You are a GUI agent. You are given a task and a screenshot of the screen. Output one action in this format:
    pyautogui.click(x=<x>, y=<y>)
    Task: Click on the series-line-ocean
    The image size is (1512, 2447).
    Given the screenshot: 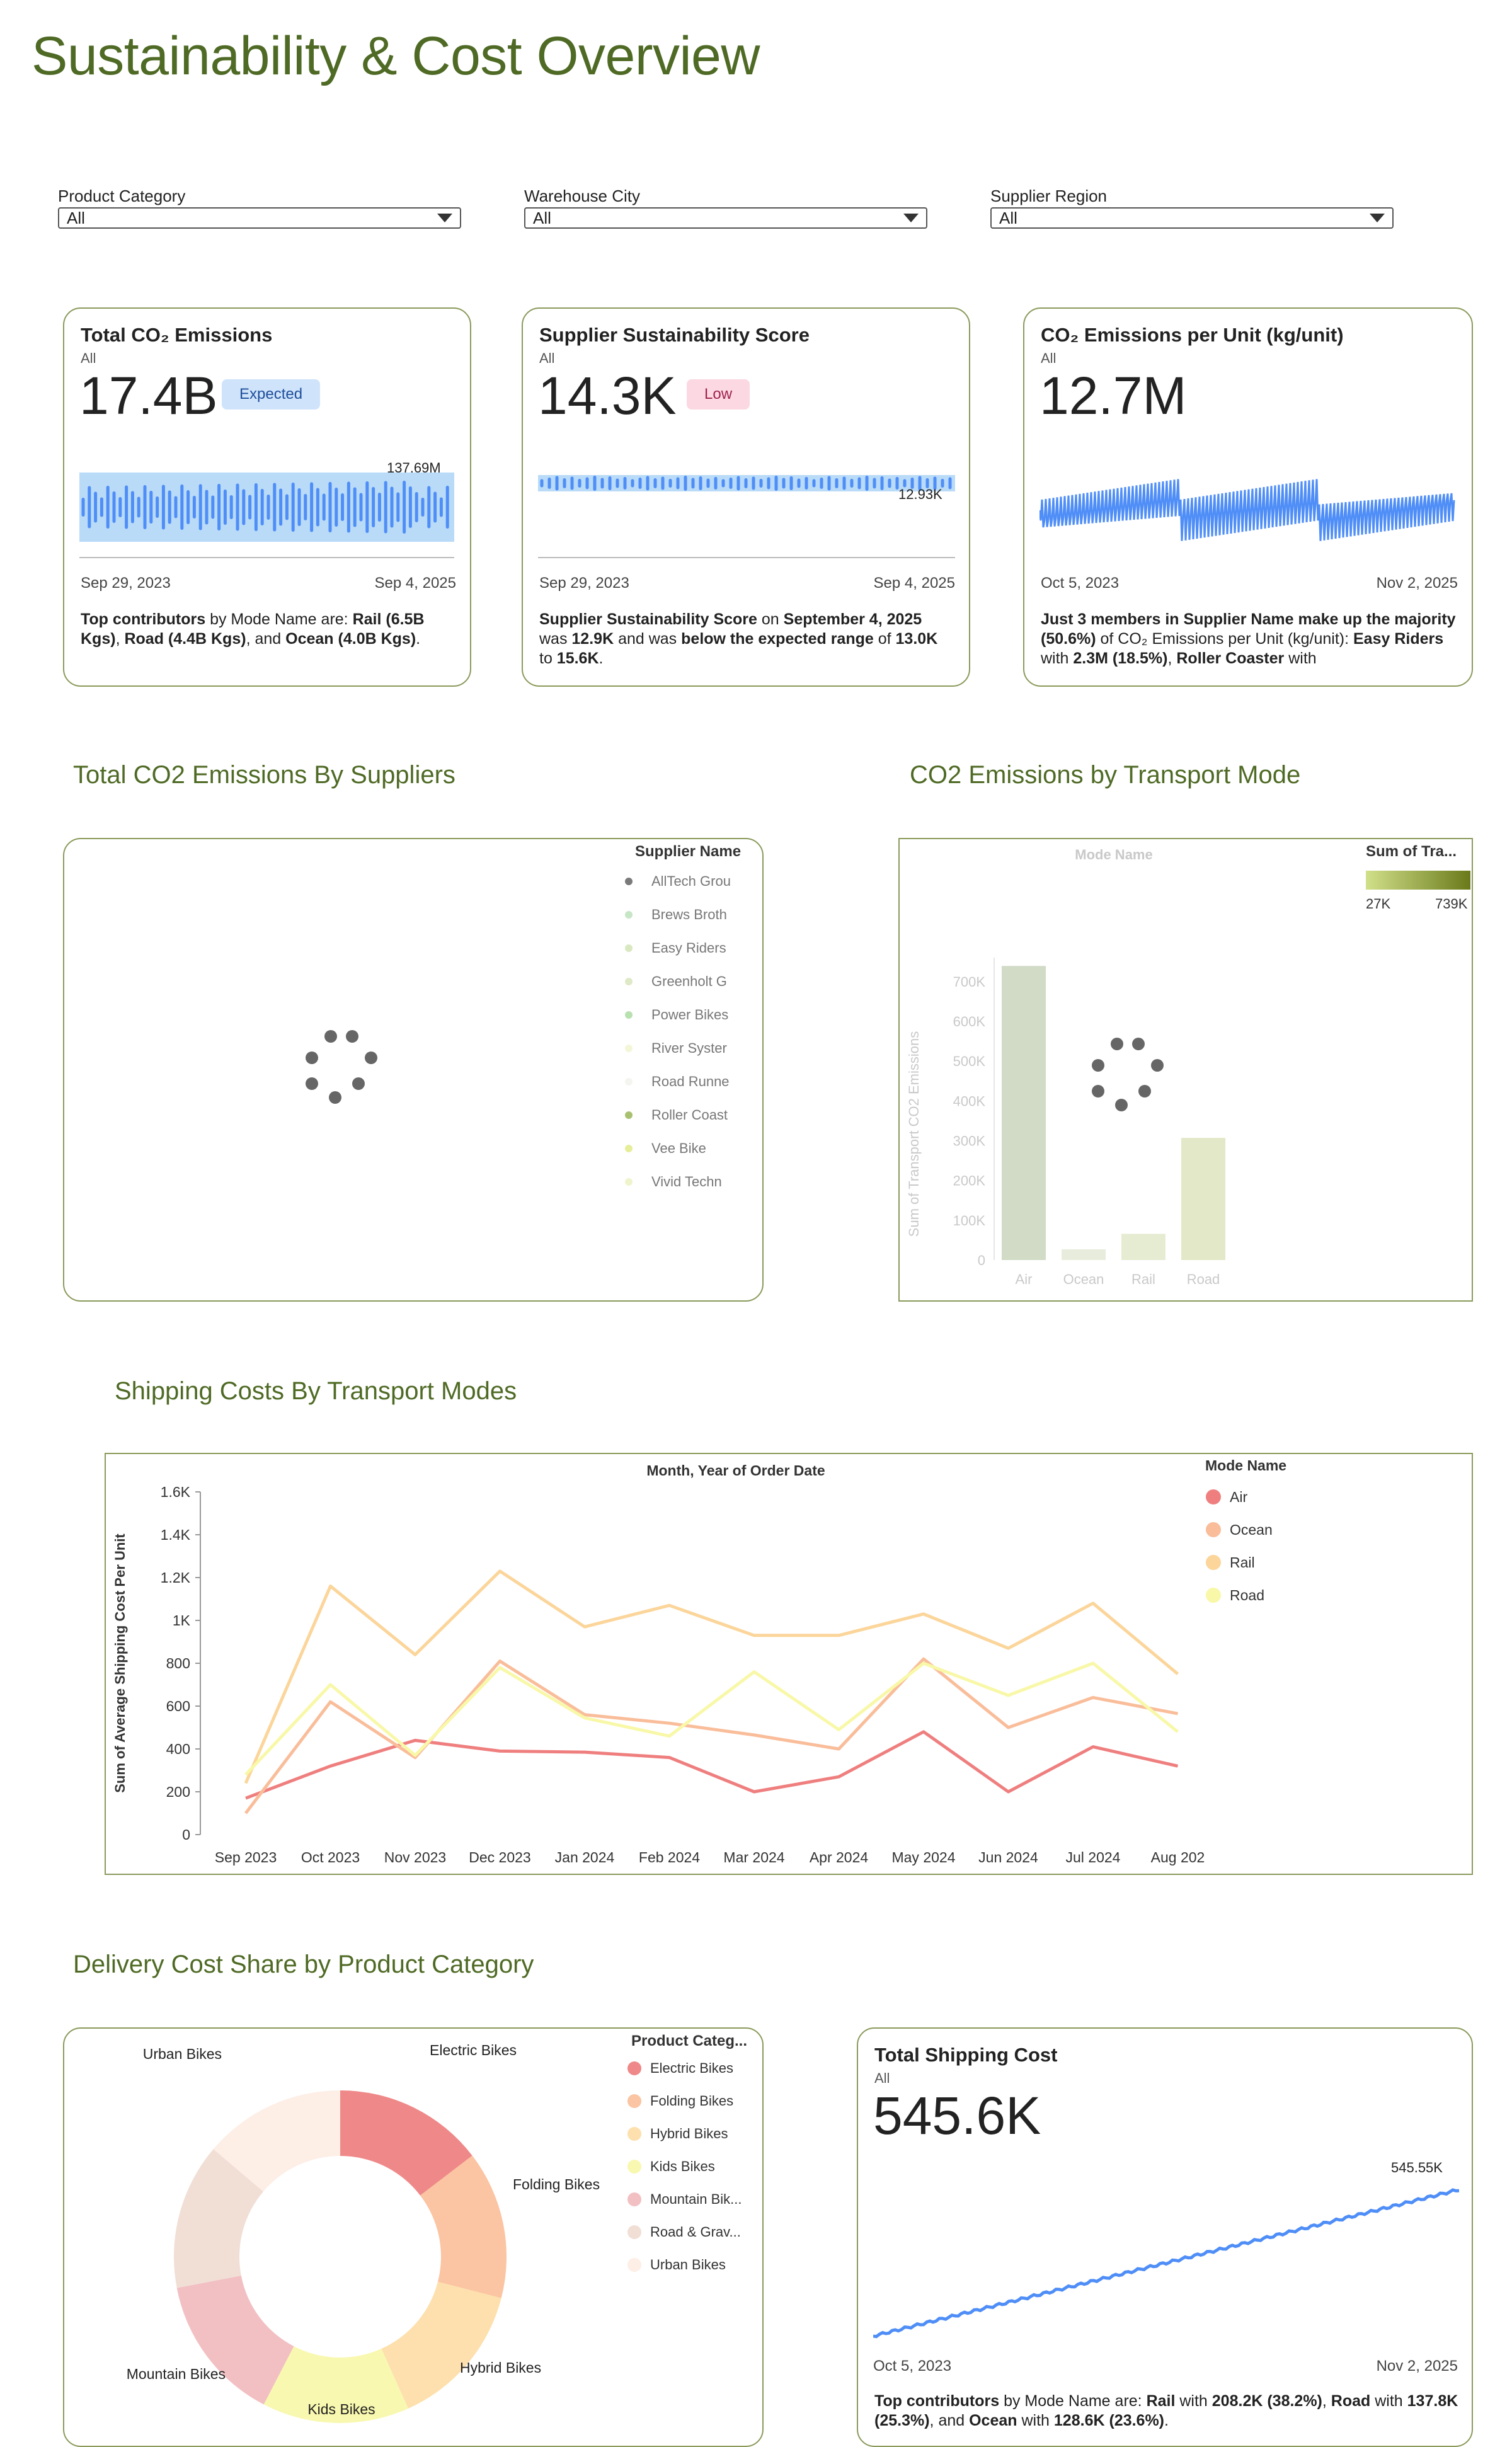 What is the action you would take?
    pyautogui.click(x=711, y=1736)
    